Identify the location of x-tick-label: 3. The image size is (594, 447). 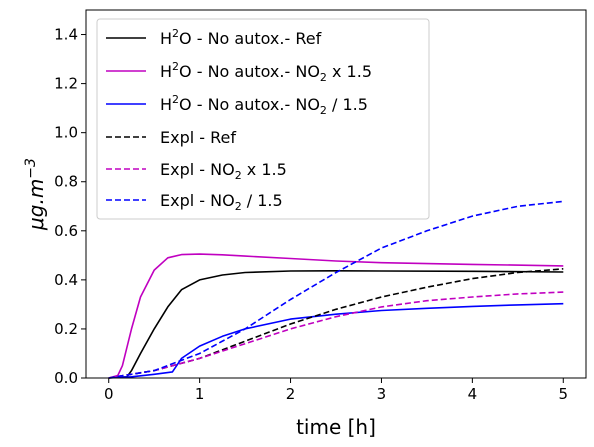
(382, 394).